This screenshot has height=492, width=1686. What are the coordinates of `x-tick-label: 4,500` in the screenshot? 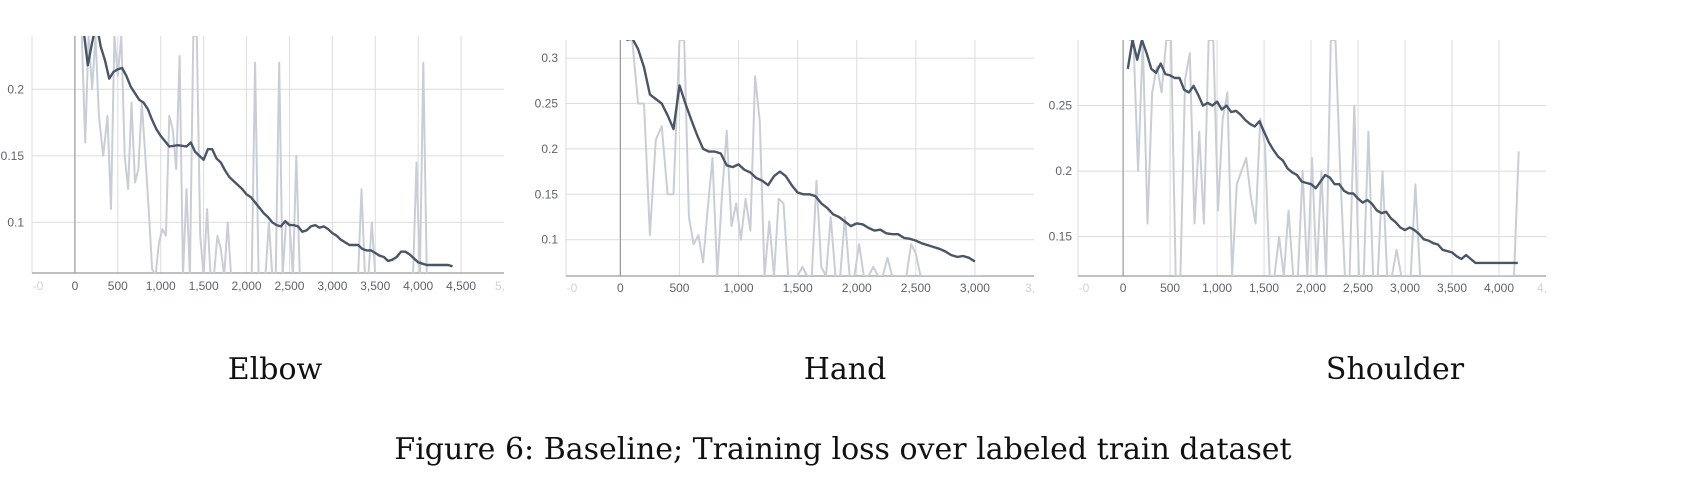 It's located at (461, 286).